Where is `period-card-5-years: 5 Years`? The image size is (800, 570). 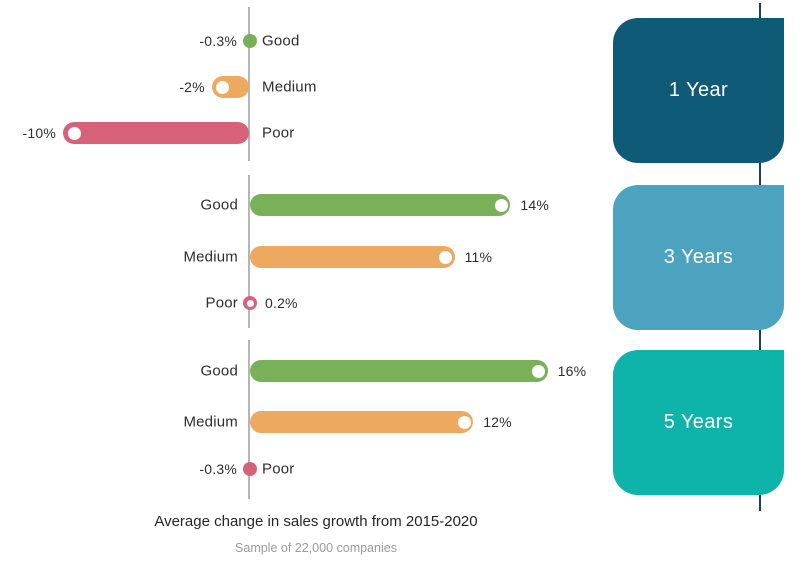
period-card-5-years: 5 Years is located at coordinates (698, 422).